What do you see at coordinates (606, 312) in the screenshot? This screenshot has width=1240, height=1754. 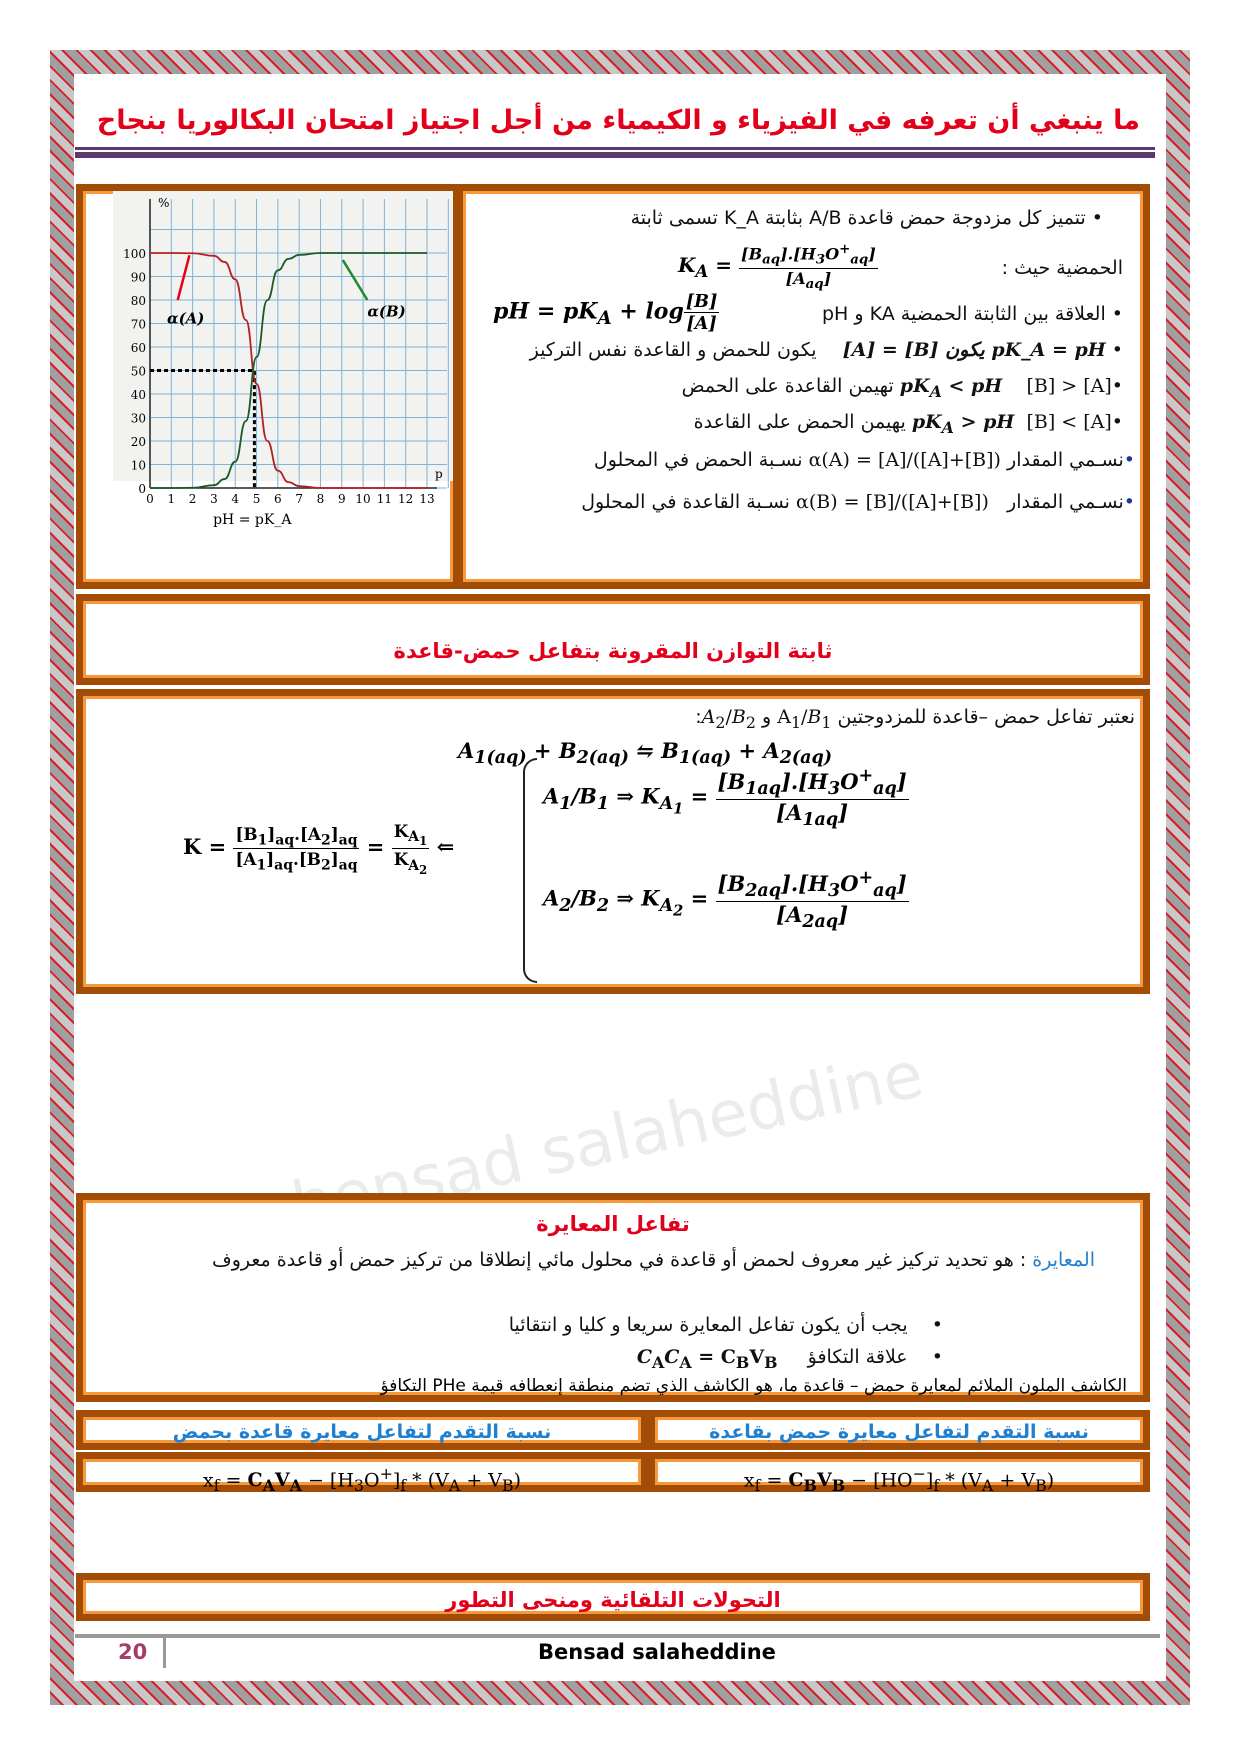 I see `ph-formula: pH = pKA + log [B] [A]` at bounding box center [606, 312].